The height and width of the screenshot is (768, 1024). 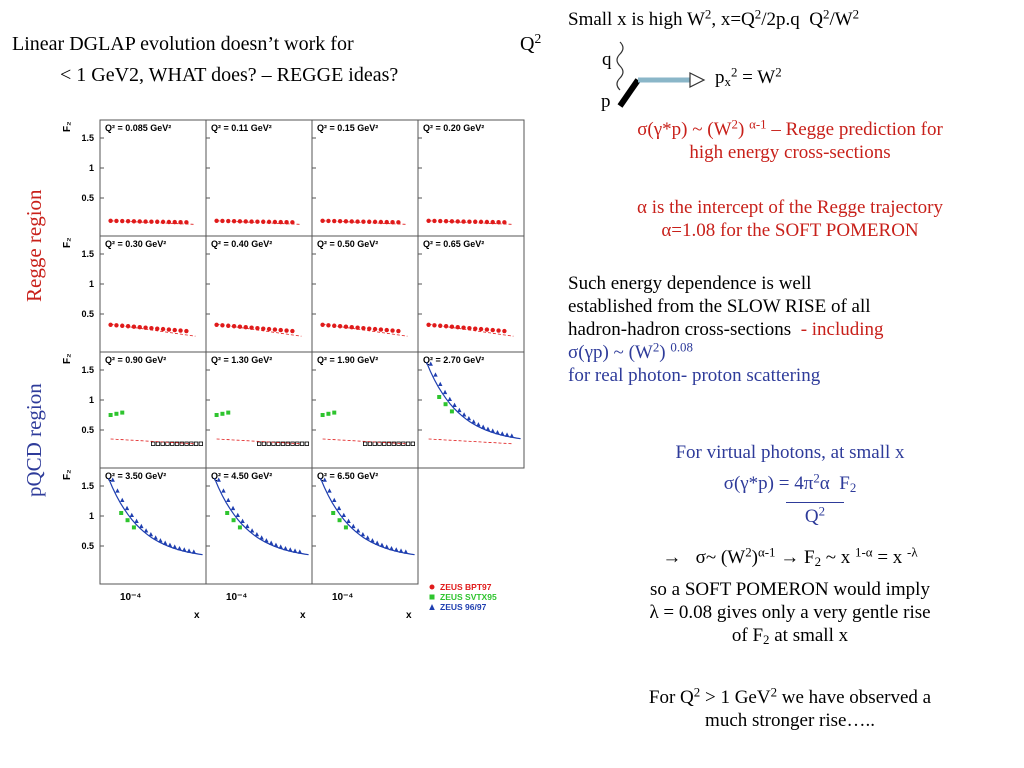 What do you see at coordinates (471, 294) in the screenshot?
I see `f2-panel: Q² = 0.65 GeV²` at bounding box center [471, 294].